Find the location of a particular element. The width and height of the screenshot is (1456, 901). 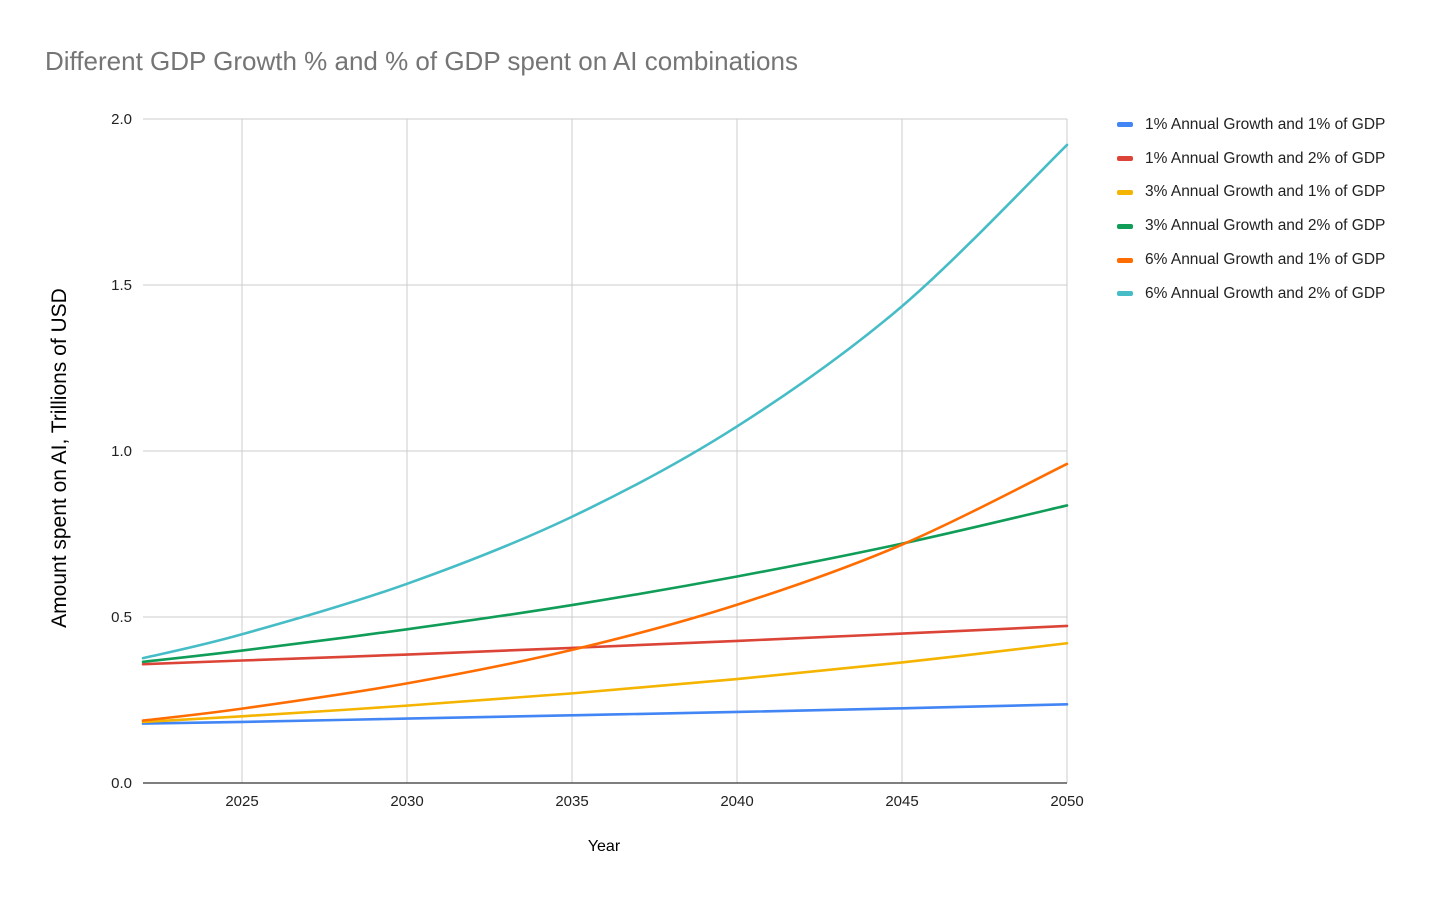

legend-item: 1% Annual Growth and 2% of GDP is located at coordinates (1251, 159).